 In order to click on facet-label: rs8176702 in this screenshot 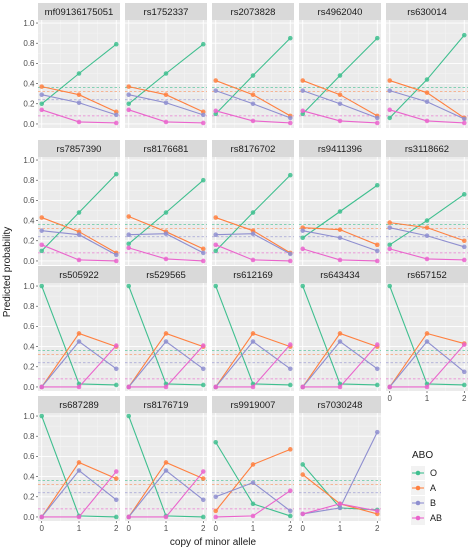, I will do `click(253, 149)`.